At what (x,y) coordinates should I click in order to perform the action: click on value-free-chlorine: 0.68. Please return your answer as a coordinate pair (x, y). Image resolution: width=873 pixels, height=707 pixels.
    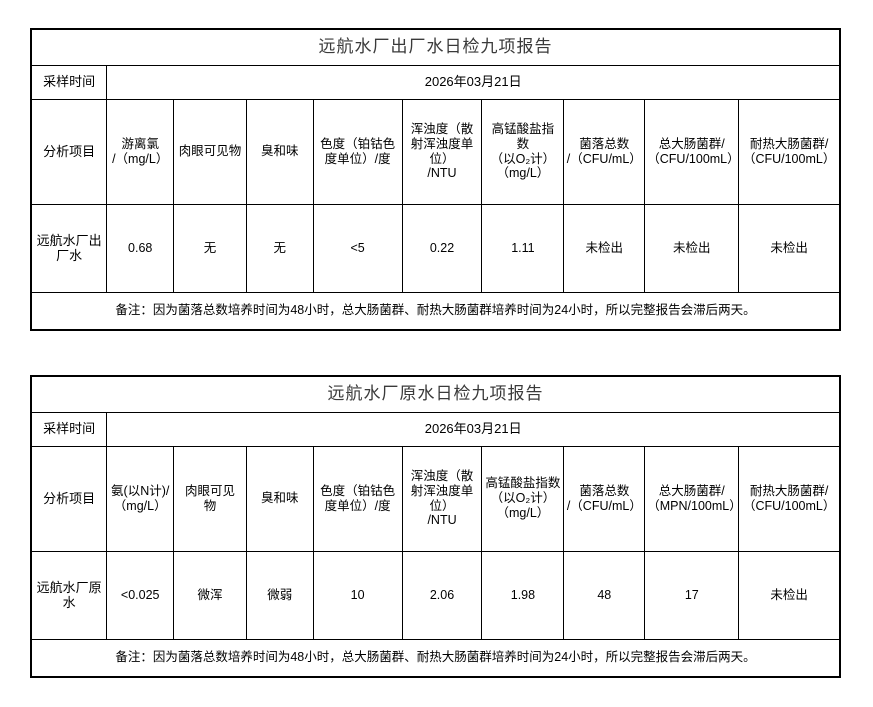
    Looking at the image, I should click on (140, 248).